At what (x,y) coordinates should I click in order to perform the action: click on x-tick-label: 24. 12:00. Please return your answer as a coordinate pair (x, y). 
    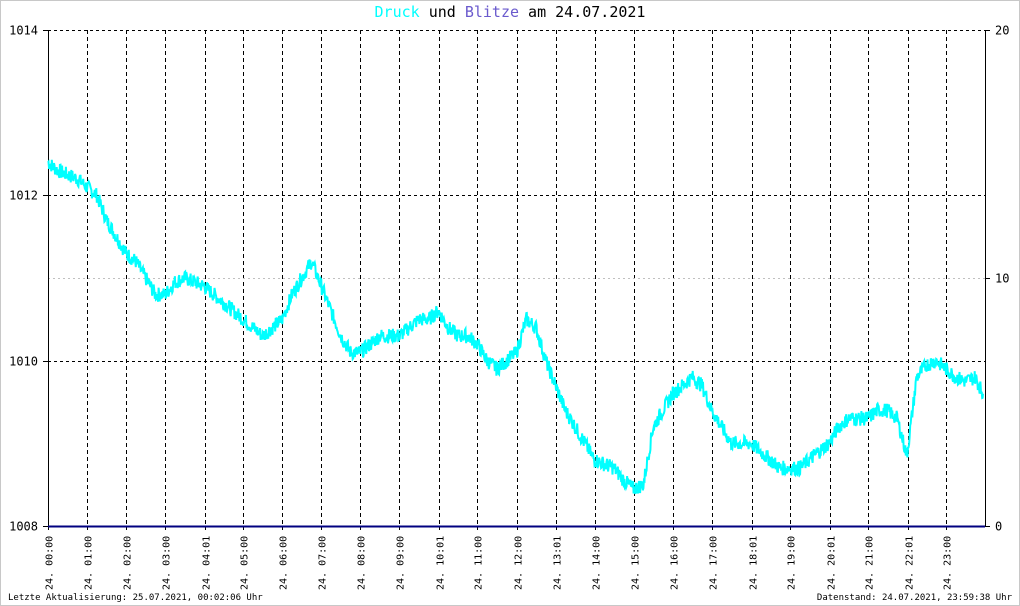
    Looking at the image, I should click on (519, 563).